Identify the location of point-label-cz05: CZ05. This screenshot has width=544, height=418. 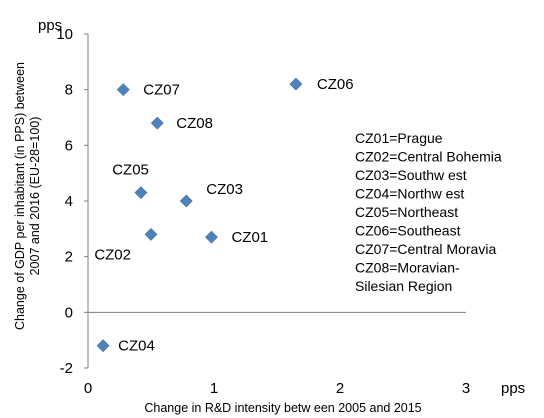
(130, 170).